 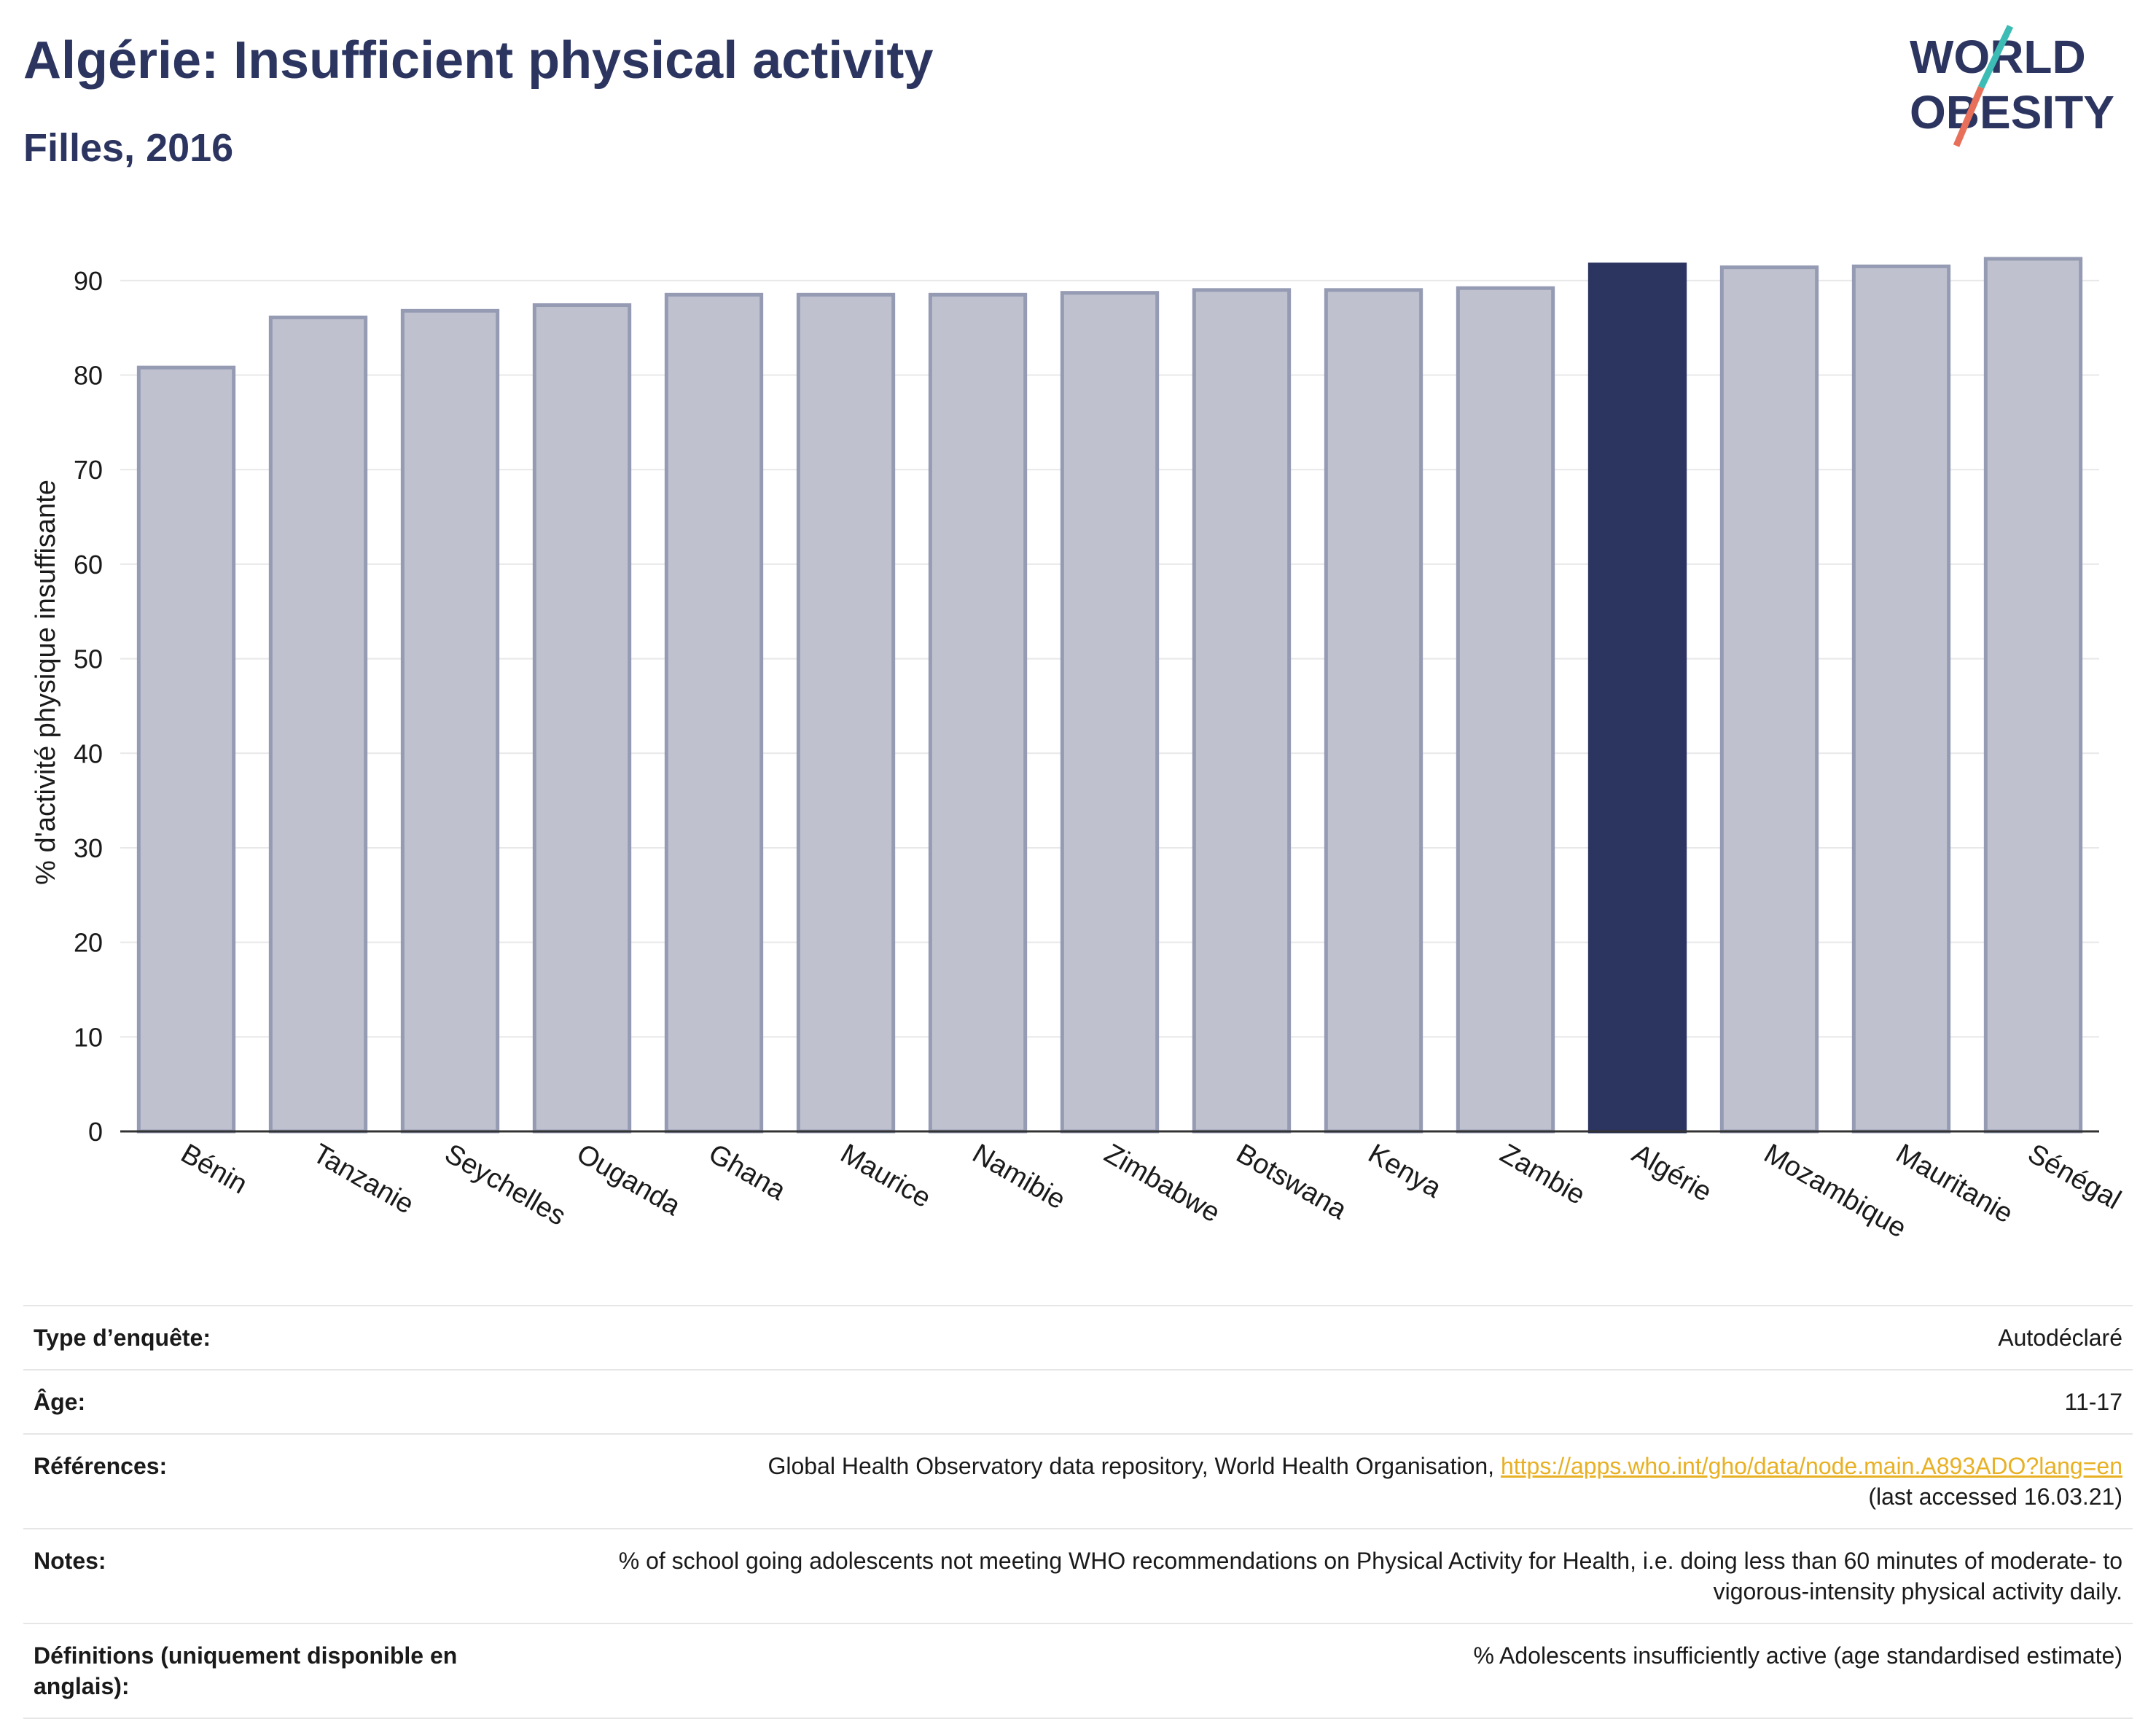 I want to click on x-tick-label: Ghana, so click(x=747, y=1172).